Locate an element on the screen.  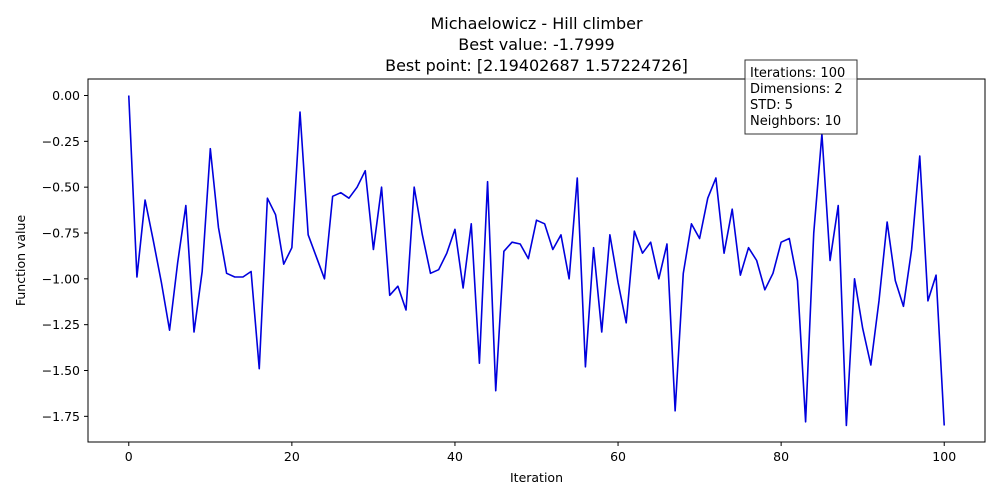
chart-title-line-0: Michaelowicz - Hill climber is located at coordinates (536, 23).